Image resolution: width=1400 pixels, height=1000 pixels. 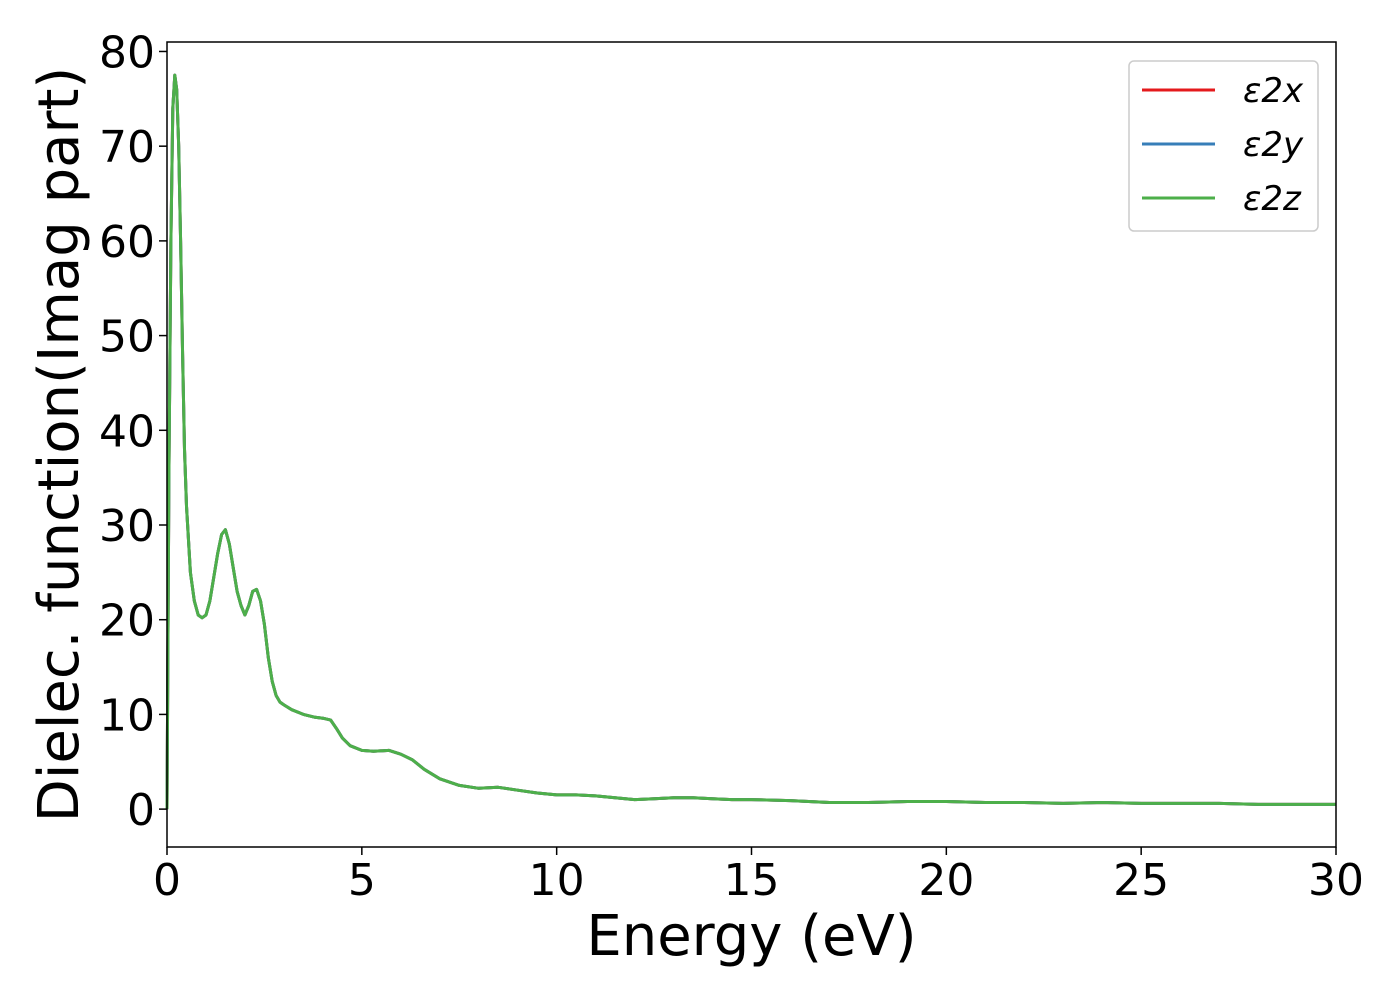 I want to click on y-tick-label: 60, so click(x=127, y=242).